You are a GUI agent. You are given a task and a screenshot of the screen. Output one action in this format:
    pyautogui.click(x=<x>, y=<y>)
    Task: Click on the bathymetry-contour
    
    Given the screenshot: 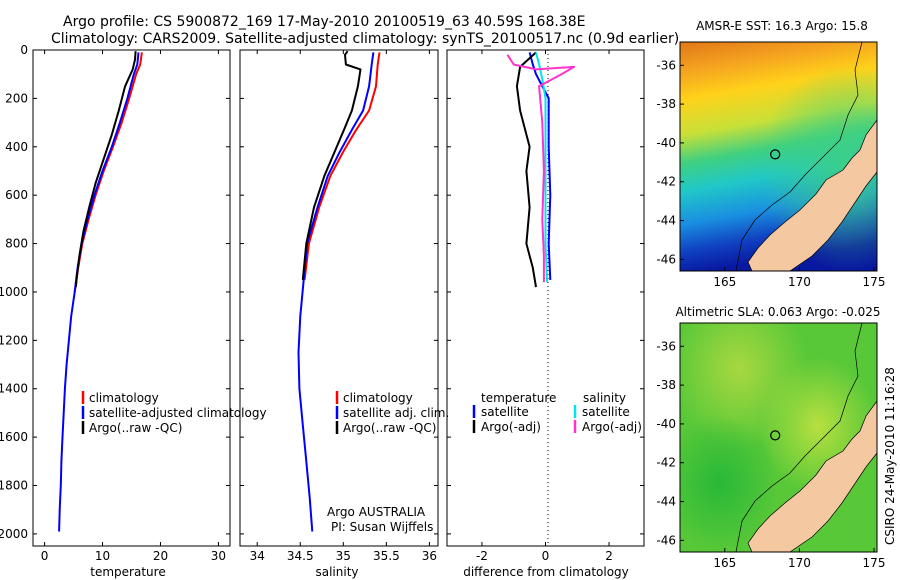 What is the action you would take?
    pyautogui.click(x=799, y=156)
    